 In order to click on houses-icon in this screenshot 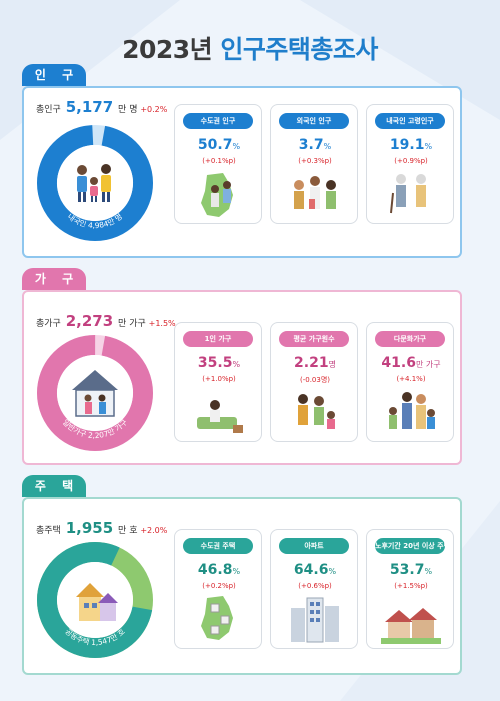, I will do `click(97, 602)`.